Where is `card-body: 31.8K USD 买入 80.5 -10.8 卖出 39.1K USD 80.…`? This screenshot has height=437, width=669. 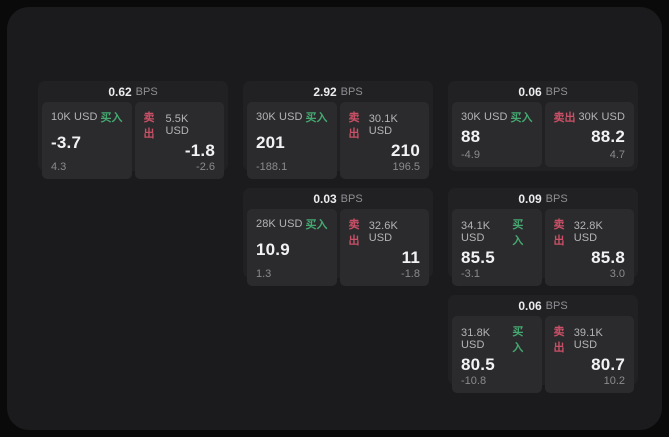
card-body: 31.8K USD 买入 80.5 -10.8 卖出 39.1K USD 80.… is located at coordinates (543, 356).